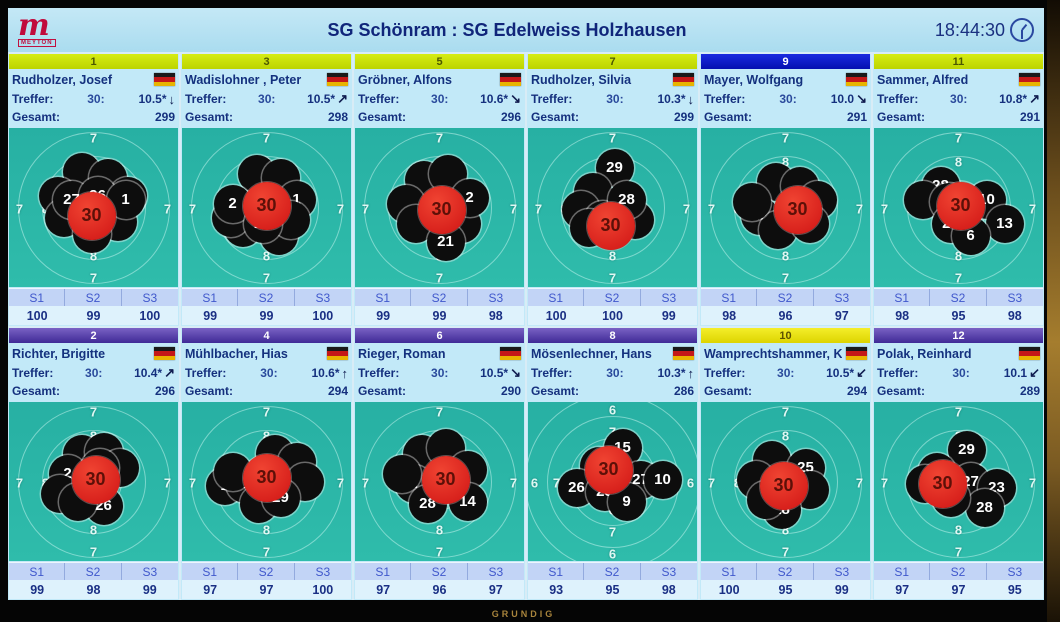 This screenshot has width=1060, height=622. What do you see at coordinates (785, 315) in the screenshot?
I see `series-values-row: 98 96 97` at bounding box center [785, 315].